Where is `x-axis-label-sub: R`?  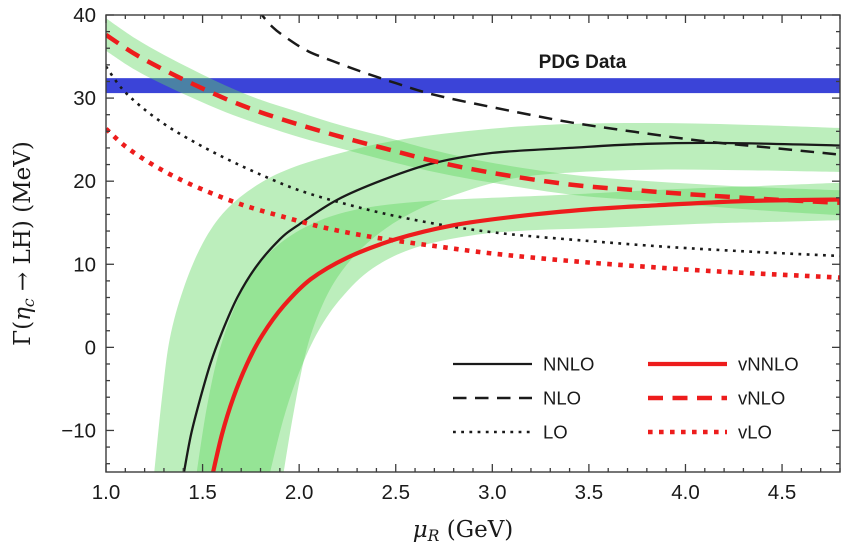 x-axis-label-sub: R is located at coordinates (433, 535).